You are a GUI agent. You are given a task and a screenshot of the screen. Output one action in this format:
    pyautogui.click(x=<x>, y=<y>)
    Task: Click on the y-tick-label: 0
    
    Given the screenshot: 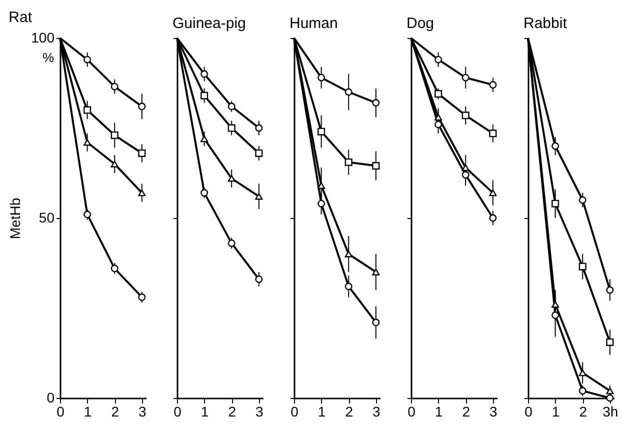 What is the action you would take?
    pyautogui.click(x=50, y=398)
    